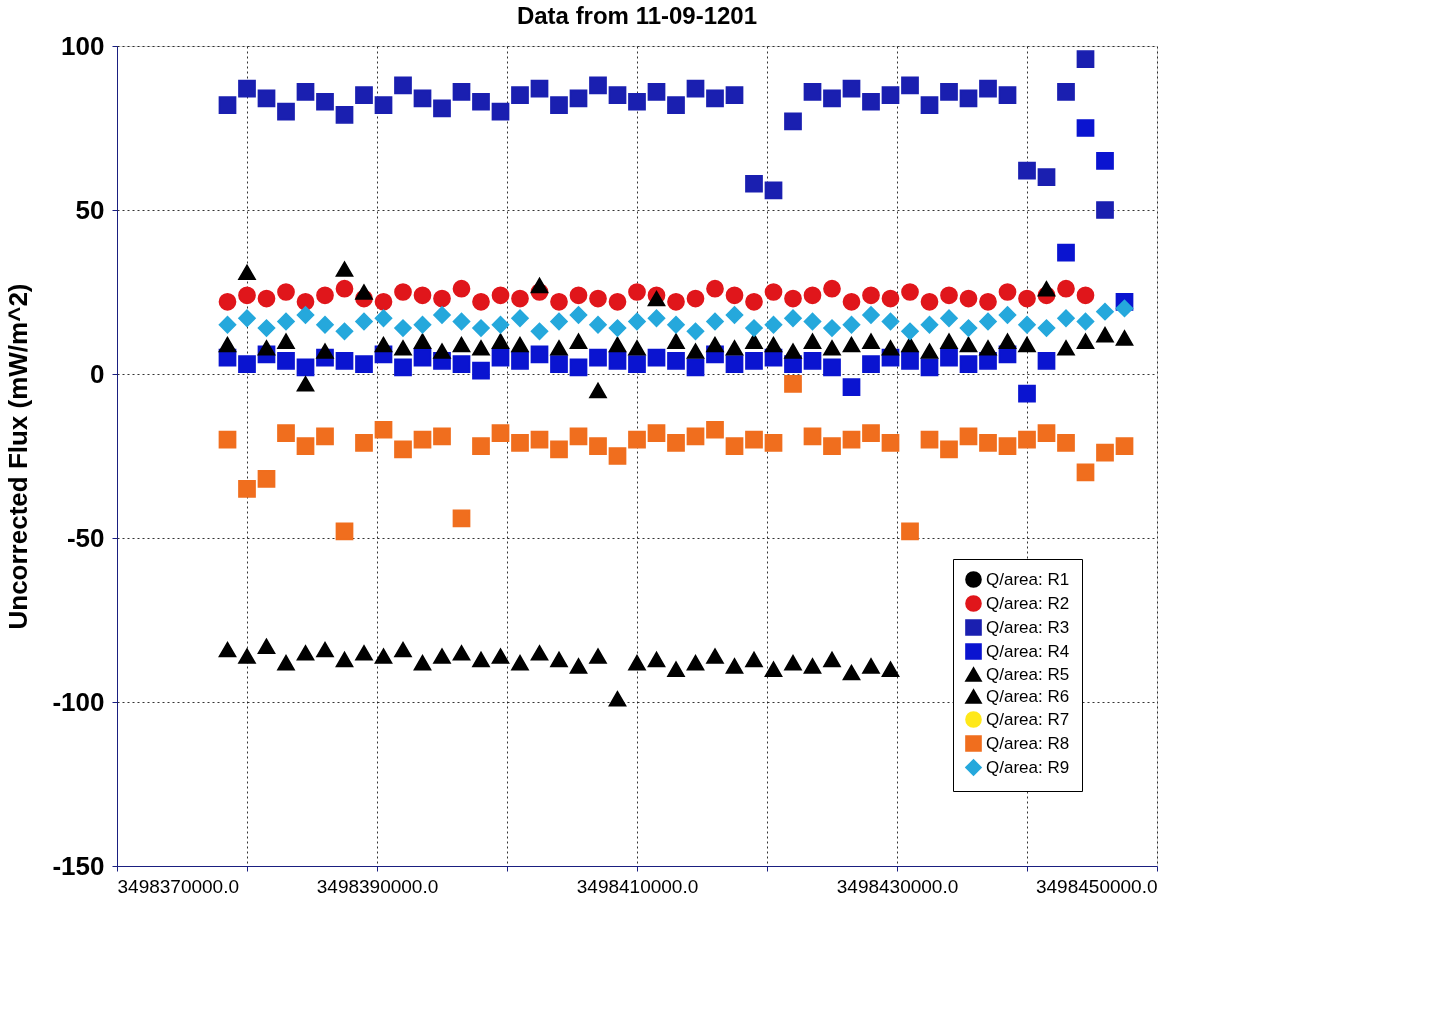 The image size is (1441, 1015). Describe the element at coordinates (78, 701) in the screenshot. I see `y-tick-label: -100` at that location.